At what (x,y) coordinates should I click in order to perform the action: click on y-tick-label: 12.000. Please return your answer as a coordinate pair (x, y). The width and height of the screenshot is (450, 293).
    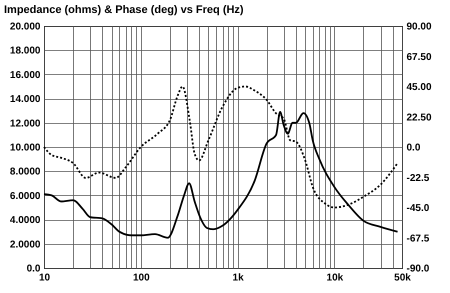
    Looking at the image, I should click on (25, 124).